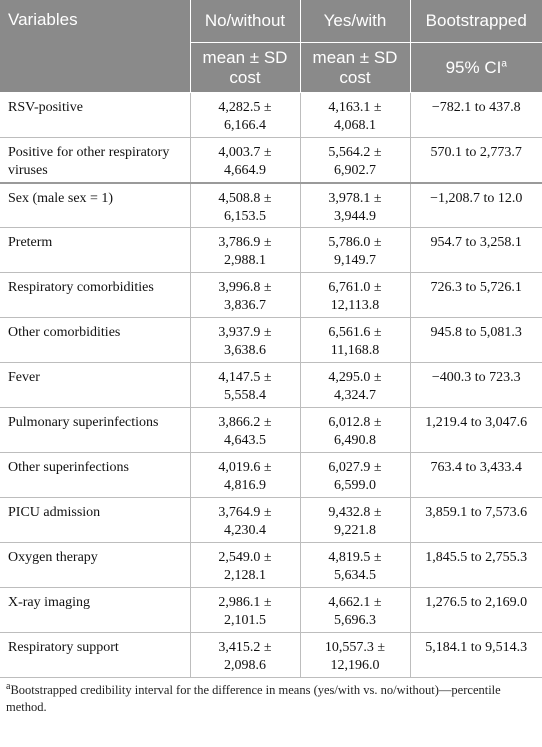 This screenshot has height=747, width=542. I want to click on value-cell: −400.3 to 723.3, so click(476, 385).